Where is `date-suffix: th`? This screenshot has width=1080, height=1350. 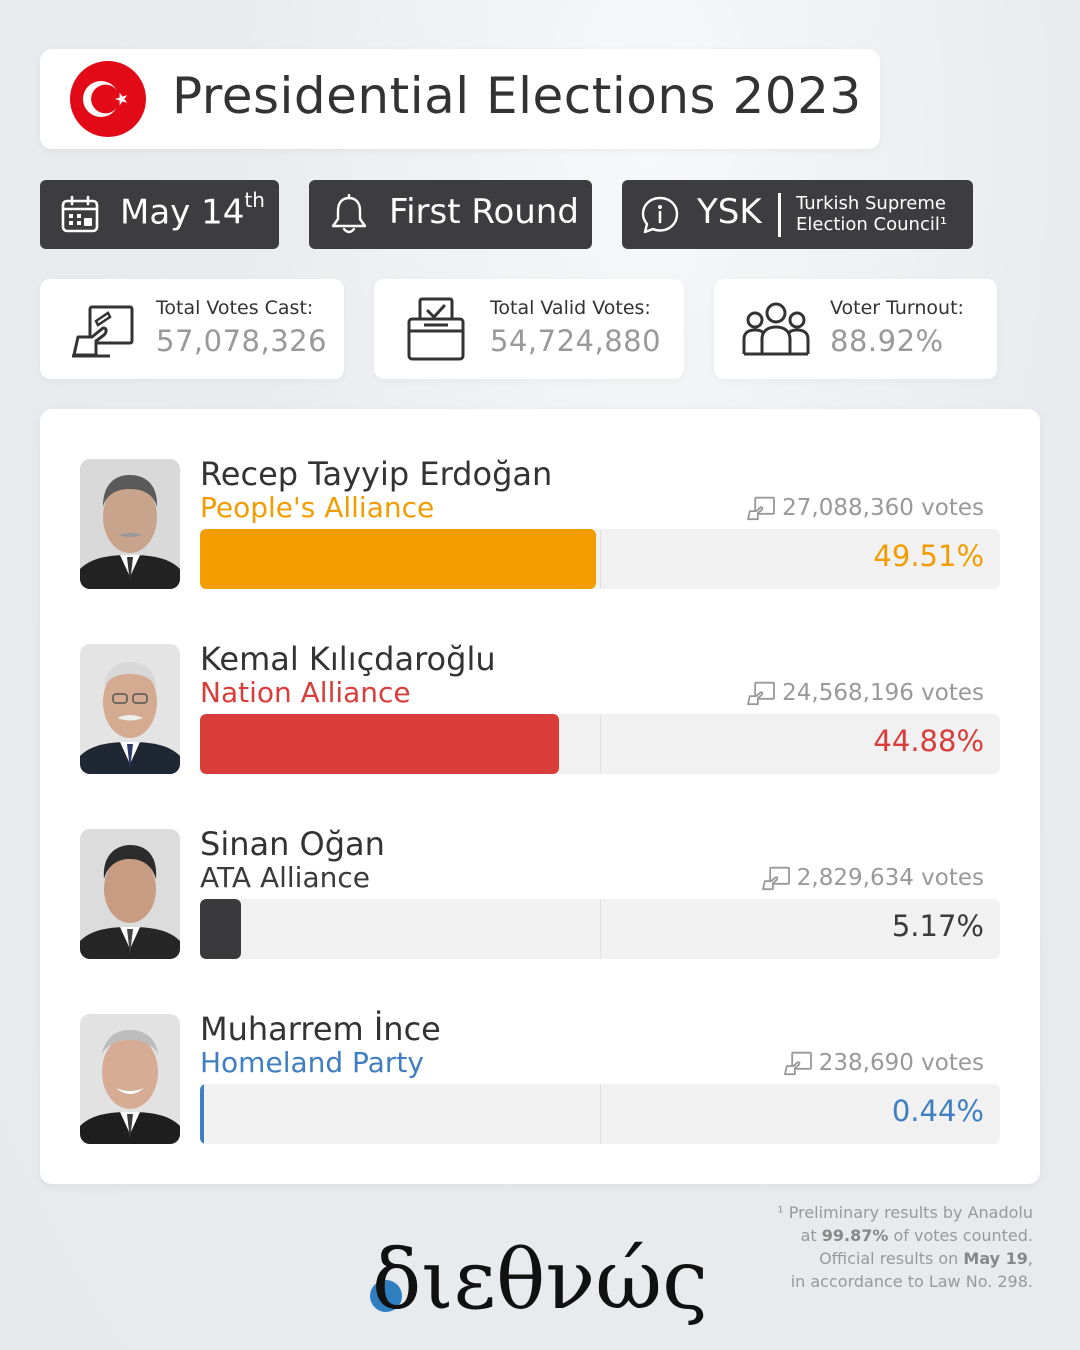
date-suffix: th is located at coordinates (254, 200).